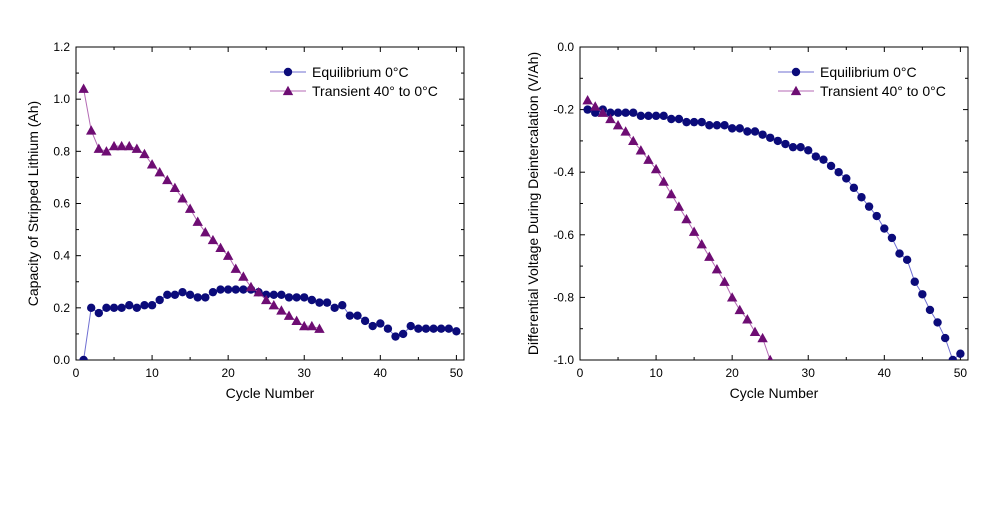 The width and height of the screenshot is (1006, 507). Describe the element at coordinates (270, 393) in the screenshot. I see `x-axis-label: Cycle Number` at that location.